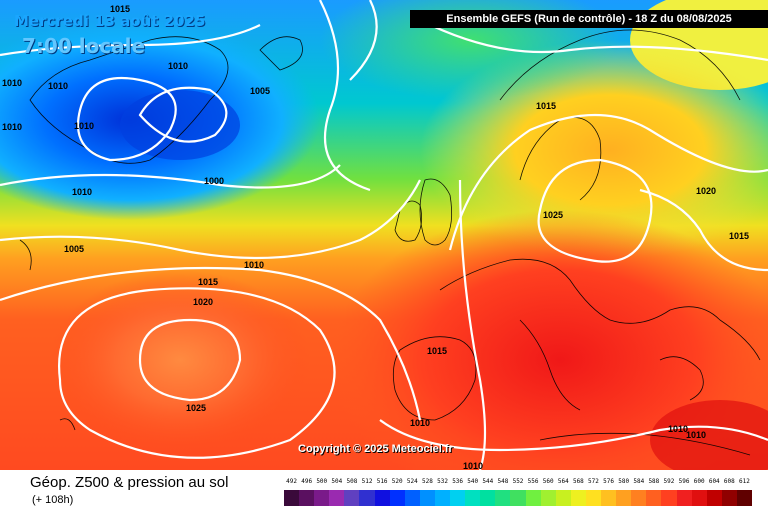  What do you see at coordinates (729, 481) in the screenshot?
I see `scale-tick-label: 608` at bounding box center [729, 481].